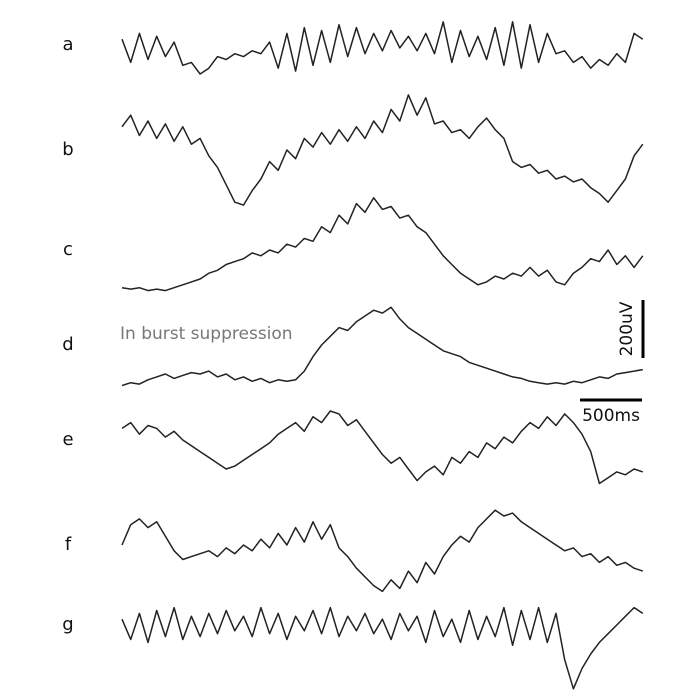  What do you see at coordinates (68, 544) in the screenshot?
I see `trace-label: f` at bounding box center [68, 544].